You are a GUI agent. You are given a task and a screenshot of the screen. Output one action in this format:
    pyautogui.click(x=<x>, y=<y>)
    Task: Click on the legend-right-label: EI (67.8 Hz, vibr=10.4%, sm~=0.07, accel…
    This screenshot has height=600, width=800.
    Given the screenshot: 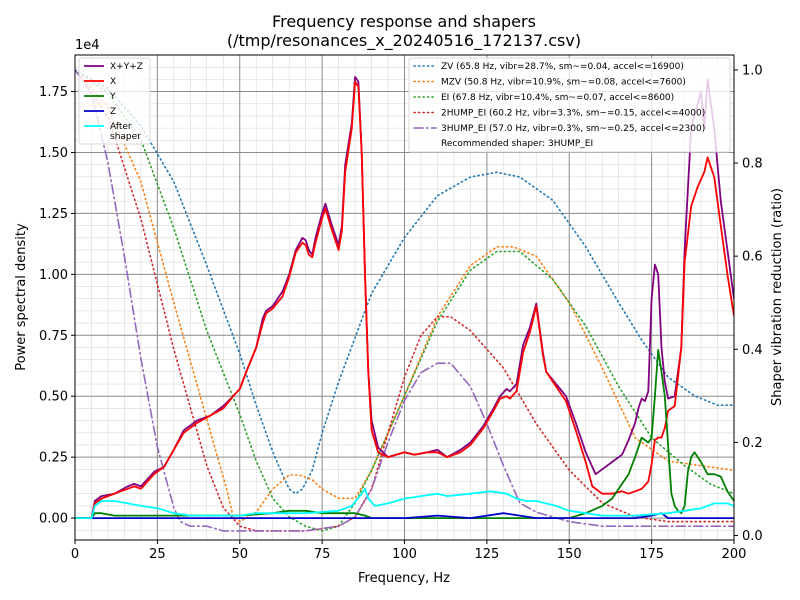 What is the action you would take?
    pyautogui.click(x=557, y=98)
    